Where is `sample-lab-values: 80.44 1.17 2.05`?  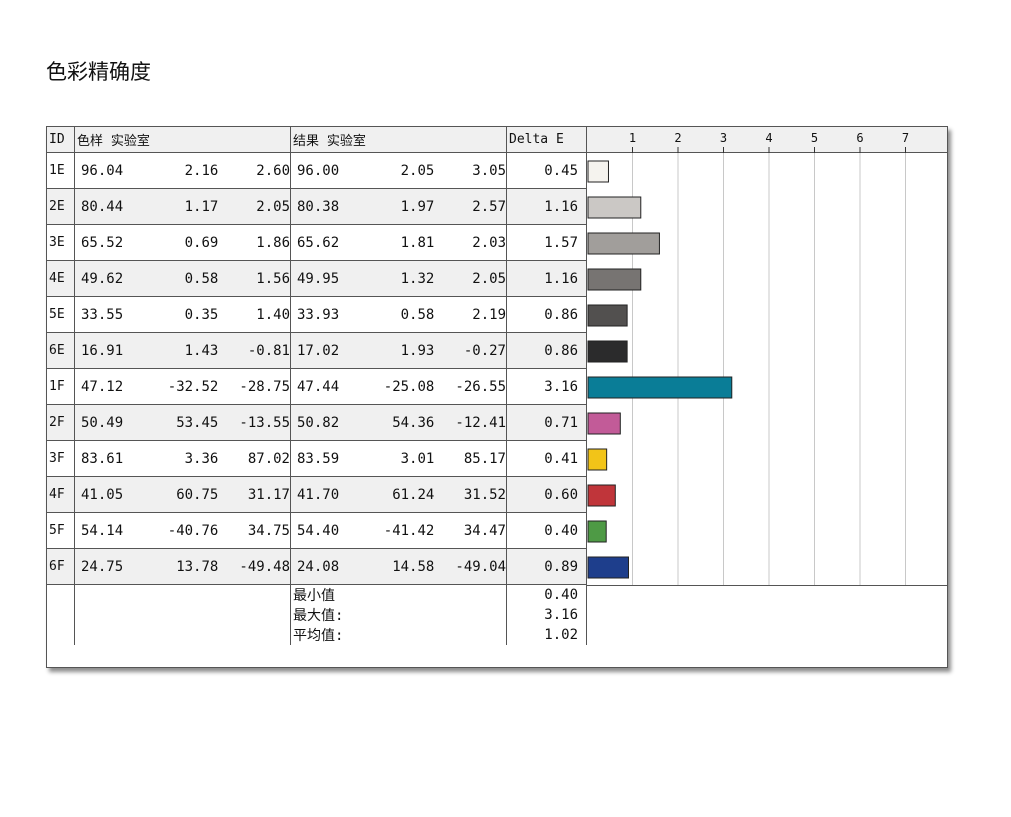
sample-lab-values: 80.44 1.17 2.05 is located at coordinates (183, 206).